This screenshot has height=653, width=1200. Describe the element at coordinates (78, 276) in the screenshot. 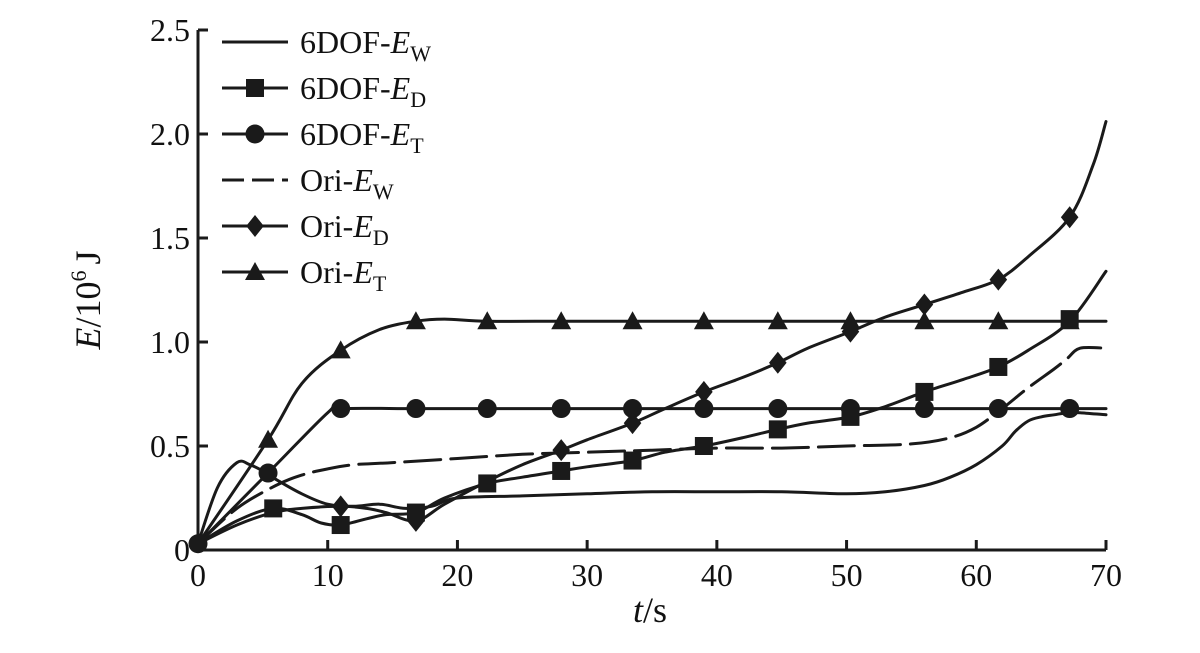

I see `y-axis-unit-exp: 6` at that location.